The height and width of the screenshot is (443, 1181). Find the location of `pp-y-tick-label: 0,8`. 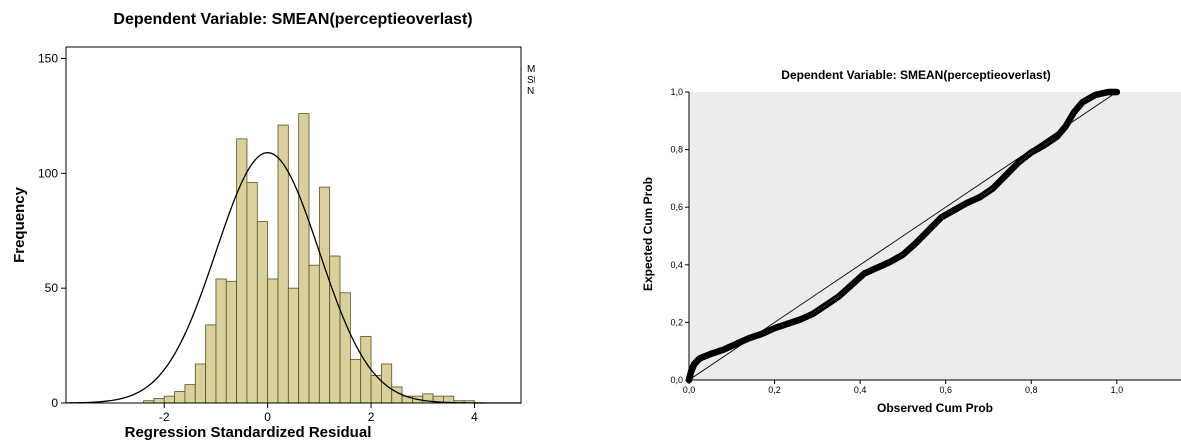

pp-y-tick-label: 0,8 is located at coordinates (676, 150).